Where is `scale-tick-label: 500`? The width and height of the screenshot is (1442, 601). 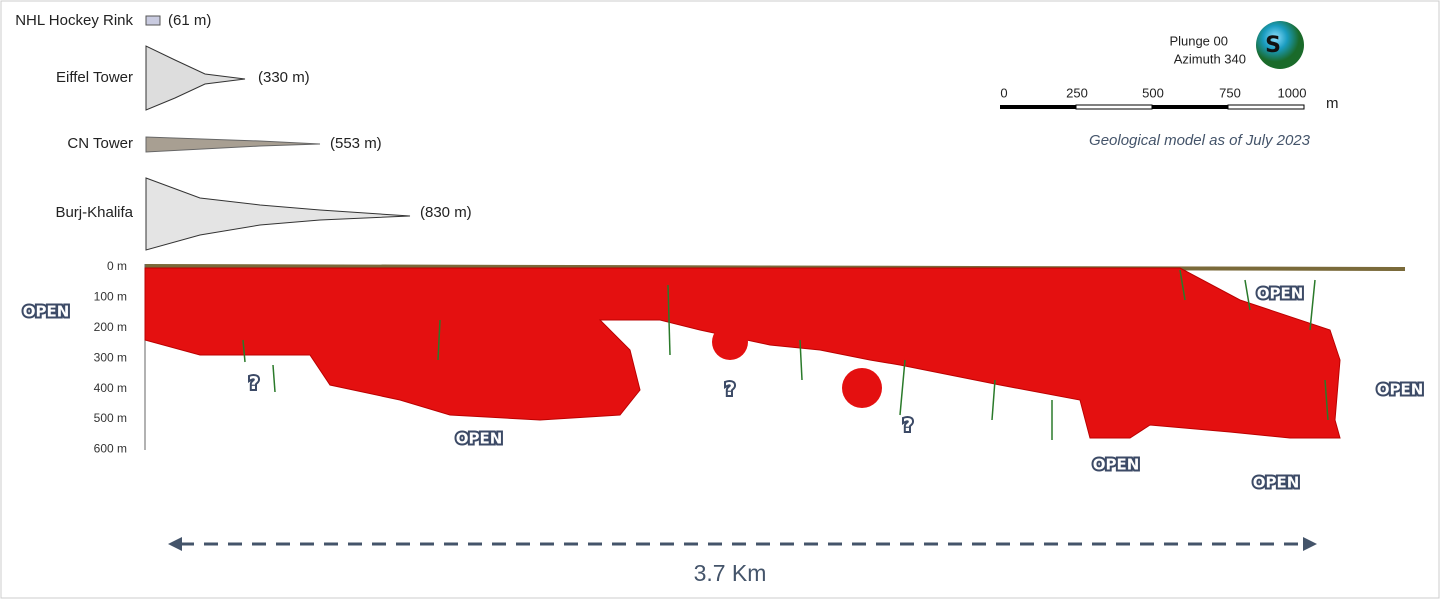 scale-tick-label: 500 is located at coordinates (1153, 92).